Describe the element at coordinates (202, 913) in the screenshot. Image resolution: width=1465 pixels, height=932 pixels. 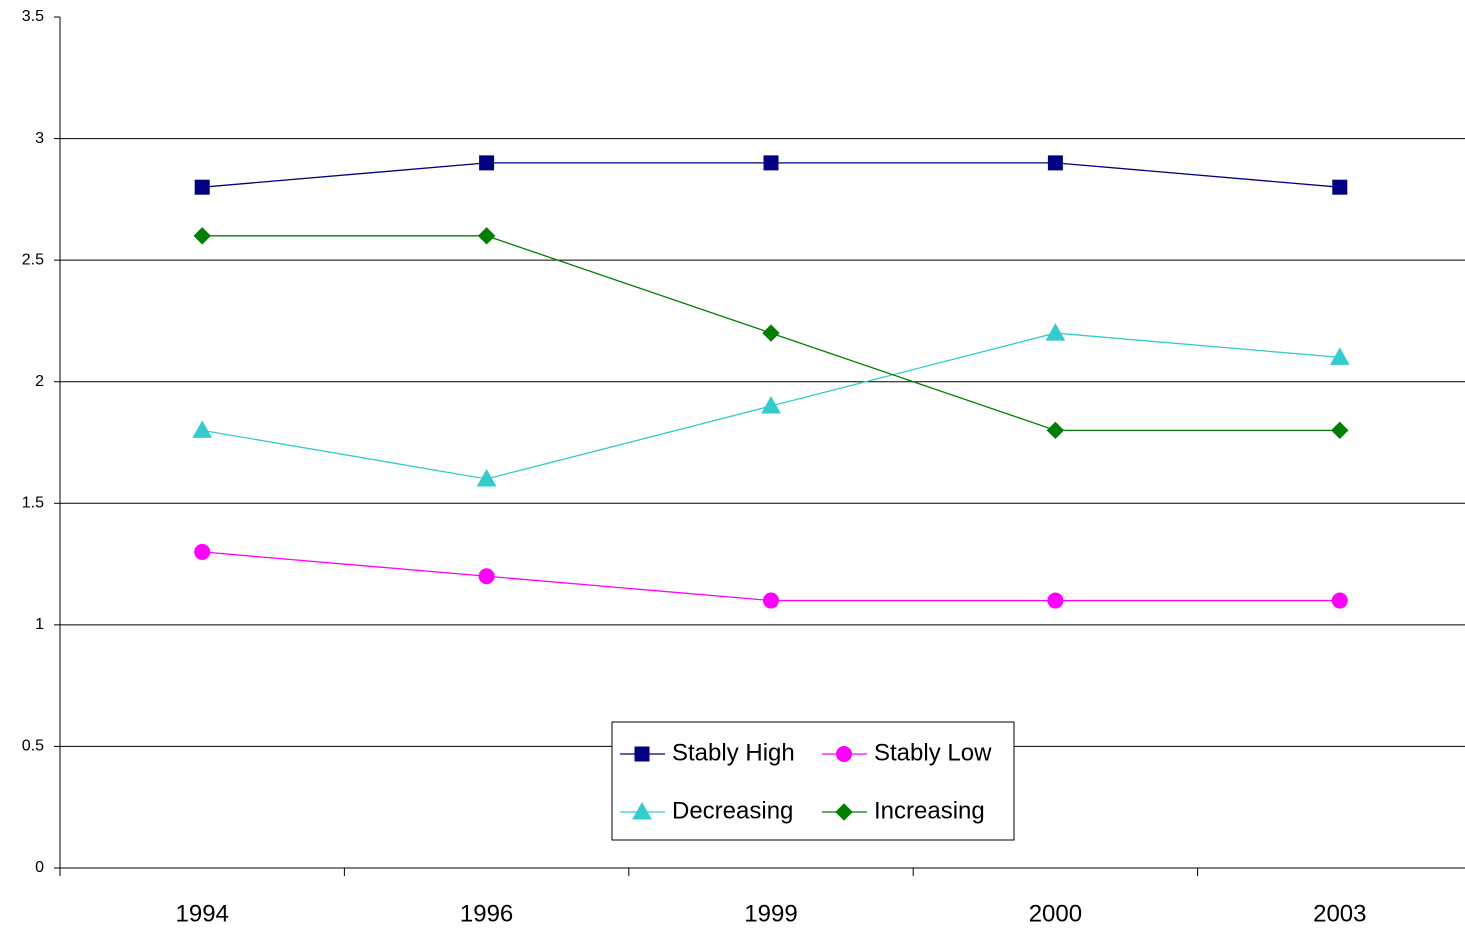
I see `x-tick-label: 1994` at that location.